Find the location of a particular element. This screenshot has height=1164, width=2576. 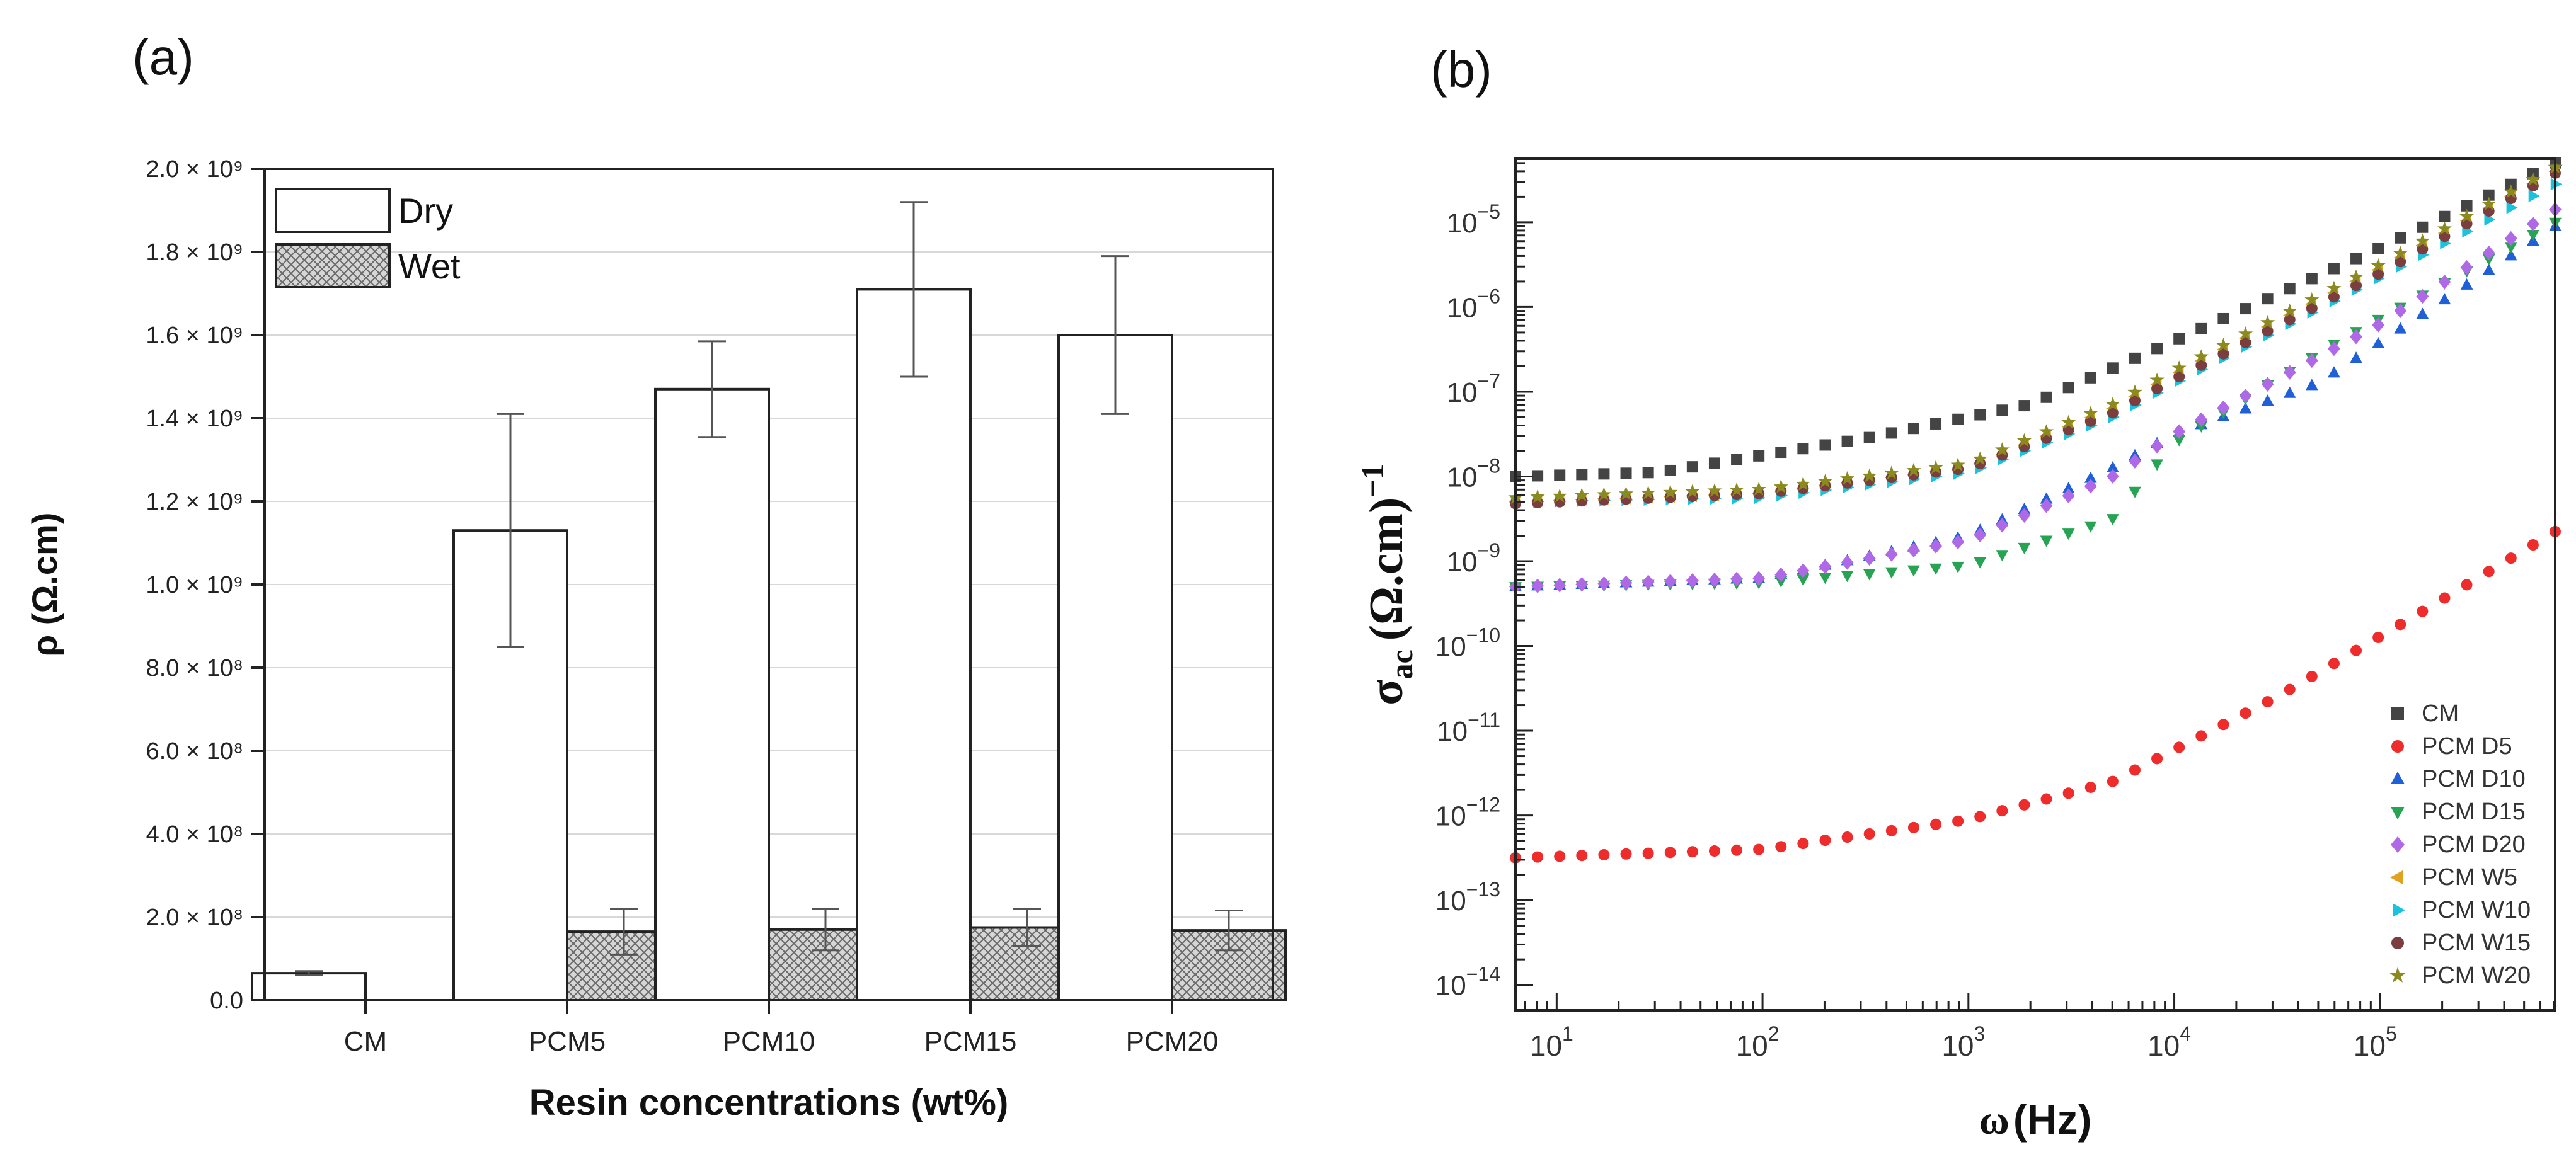

tick-exponent: 4 is located at coordinates (2185, 1033).